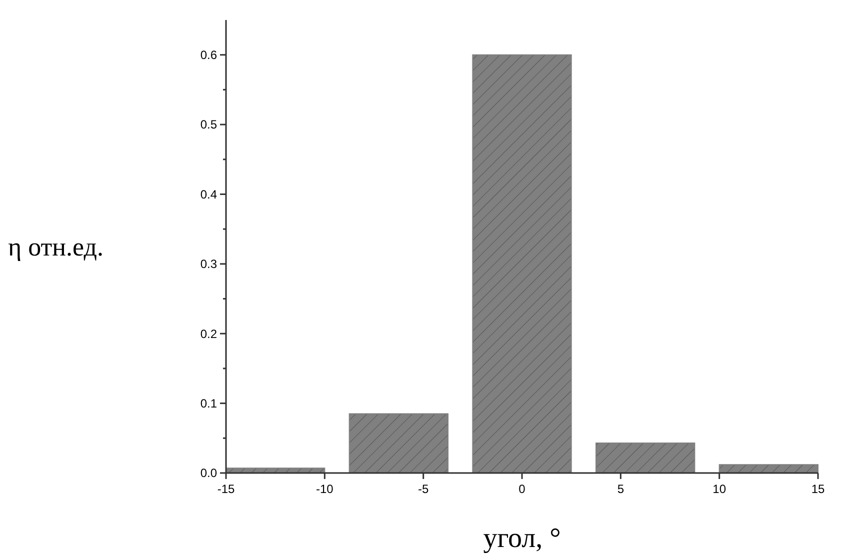 Image resolution: width=842 pixels, height=559 pixels. What do you see at coordinates (209, 473) in the screenshot?
I see `y-tick-label: 0.0` at bounding box center [209, 473].